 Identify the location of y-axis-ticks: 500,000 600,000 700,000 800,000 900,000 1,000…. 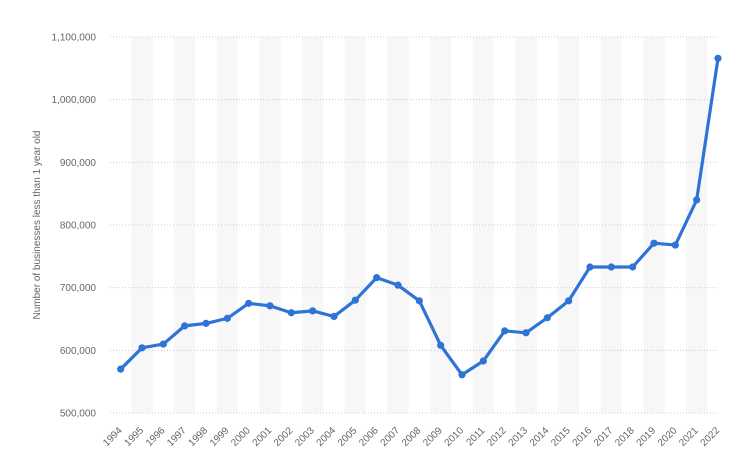
(74, 226).